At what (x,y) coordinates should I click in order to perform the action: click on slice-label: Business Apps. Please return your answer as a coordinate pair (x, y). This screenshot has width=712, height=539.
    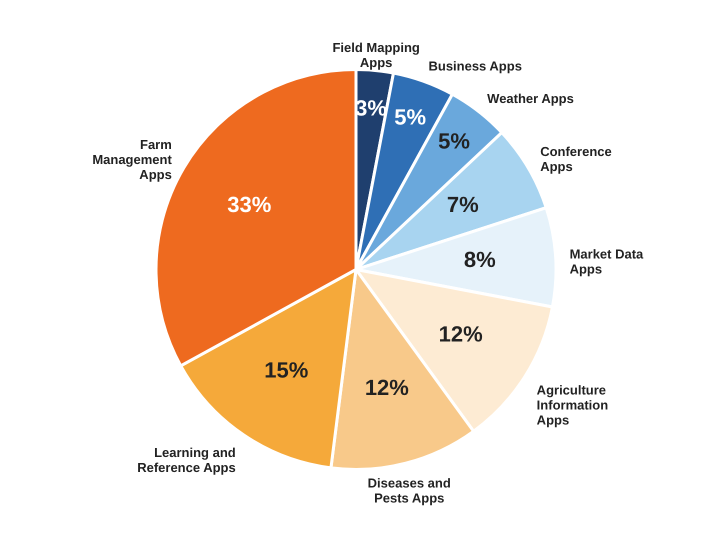
    Looking at the image, I should click on (475, 66).